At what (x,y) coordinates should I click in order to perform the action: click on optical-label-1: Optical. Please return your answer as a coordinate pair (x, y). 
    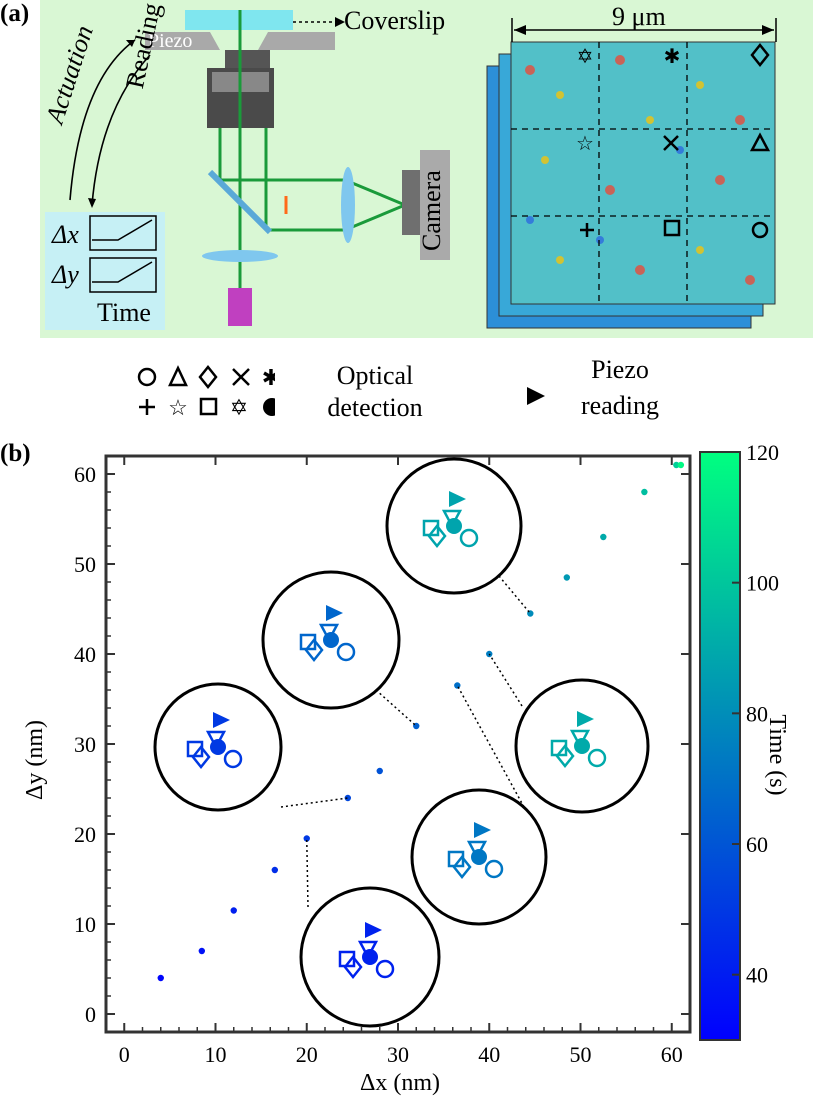
    Looking at the image, I should click on (375, 375).